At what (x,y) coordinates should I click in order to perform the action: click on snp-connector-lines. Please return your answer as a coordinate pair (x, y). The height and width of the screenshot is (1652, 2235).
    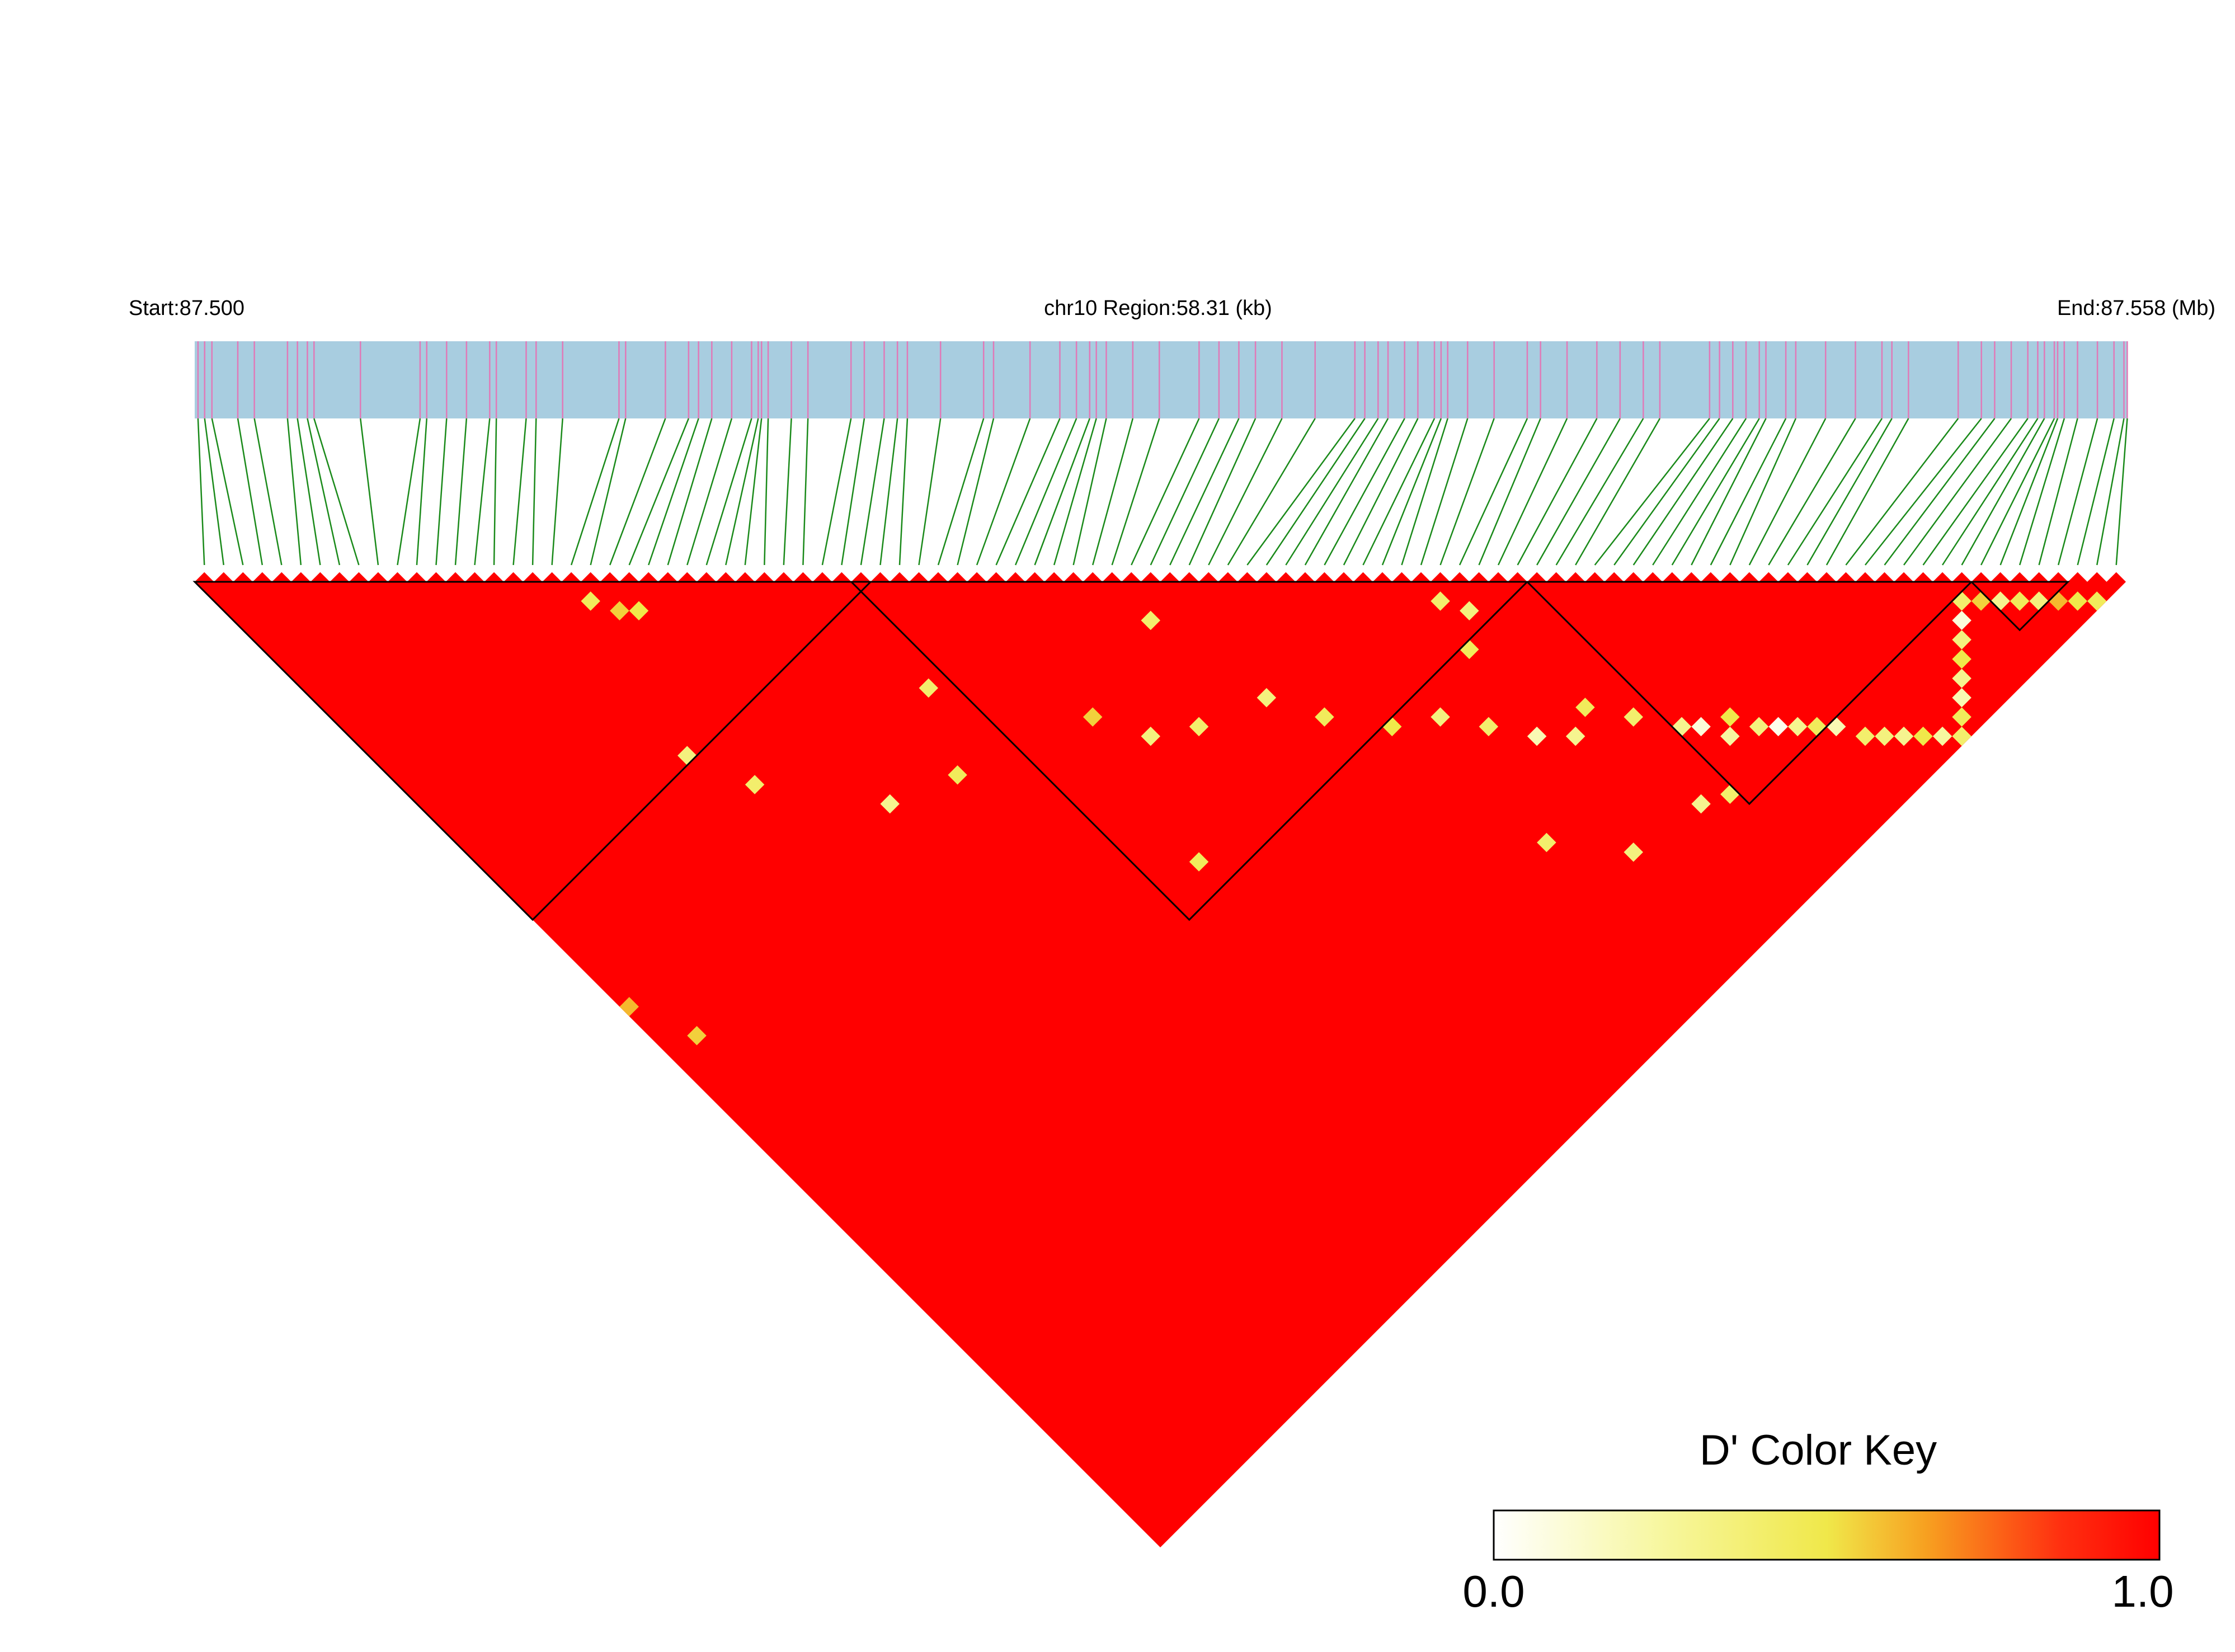
    Looking at the image, I should click on (1162, 492).